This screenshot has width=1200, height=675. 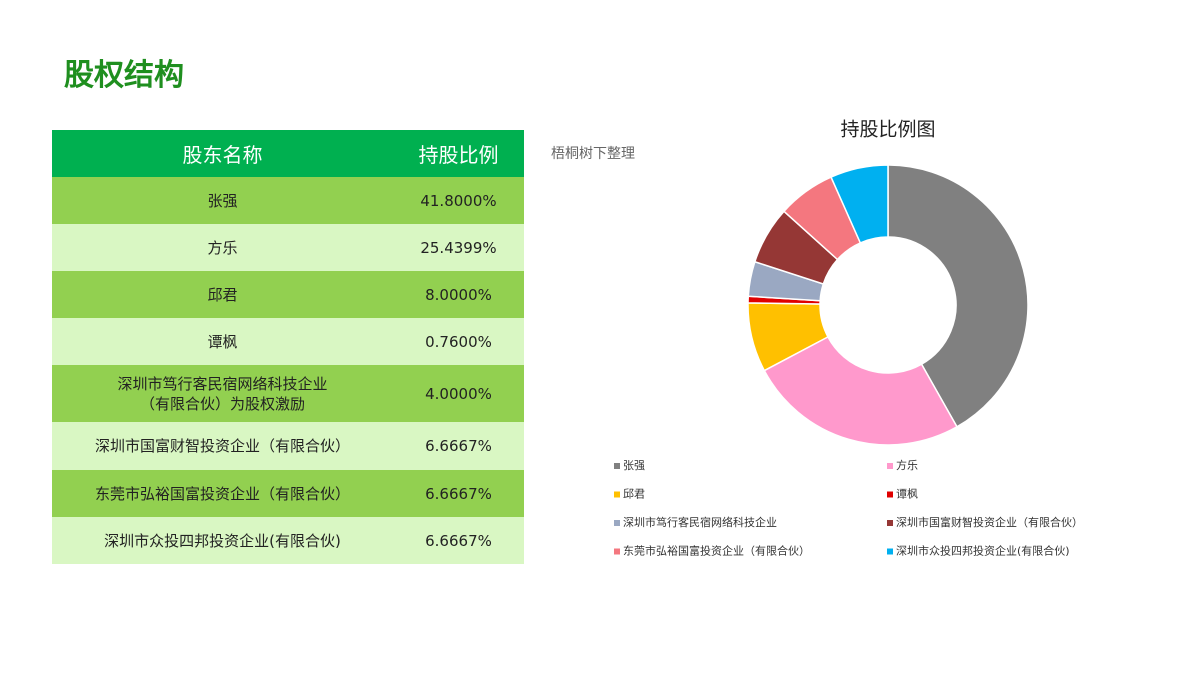 I want to click on column-header: 持股比例, so click(x=458, y=153).